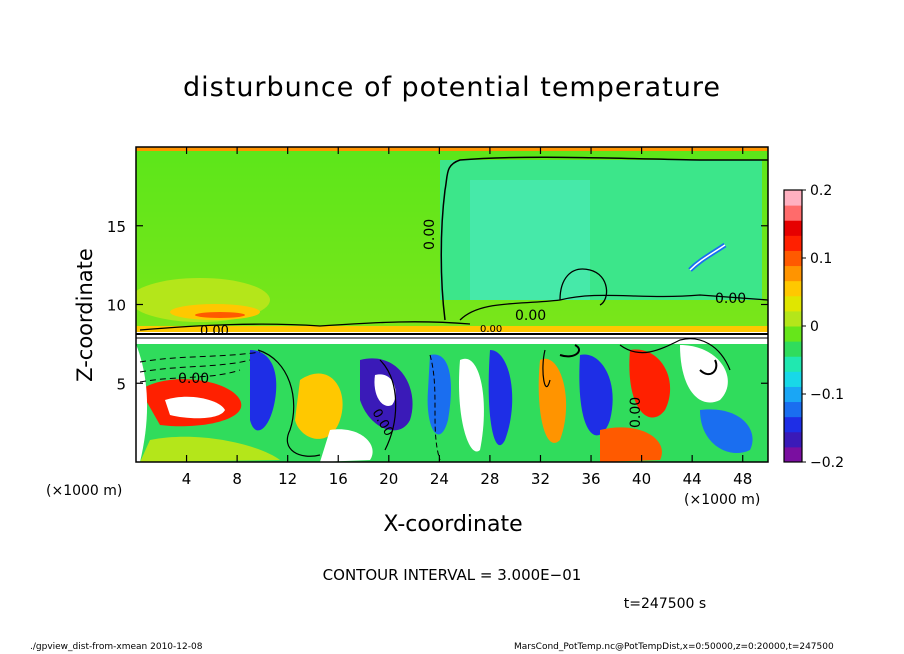 The image size is (904, 654). What do you see at coordinates (590, 479) in the screenshot?
I see `x-tick-label: 36` at bounding box center [590, 479].